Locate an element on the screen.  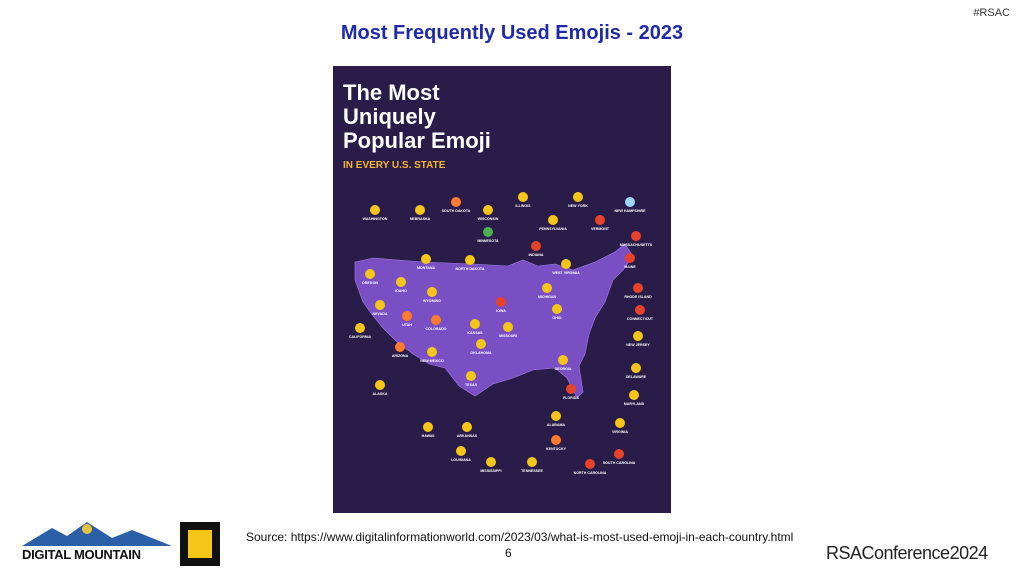
state-label: WASHINGTON is located at coordinates (375, 219).